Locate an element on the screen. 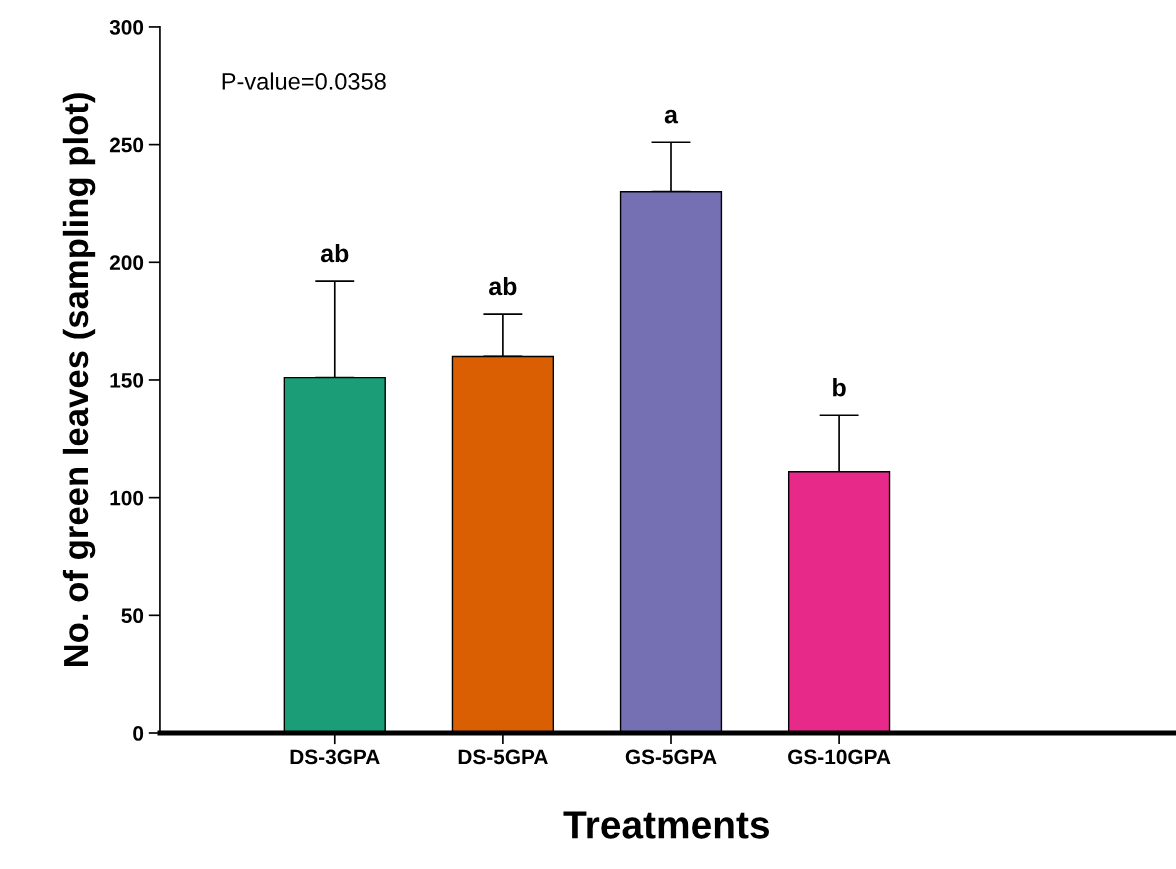  annotation: b is located at coordinates (839, 387).